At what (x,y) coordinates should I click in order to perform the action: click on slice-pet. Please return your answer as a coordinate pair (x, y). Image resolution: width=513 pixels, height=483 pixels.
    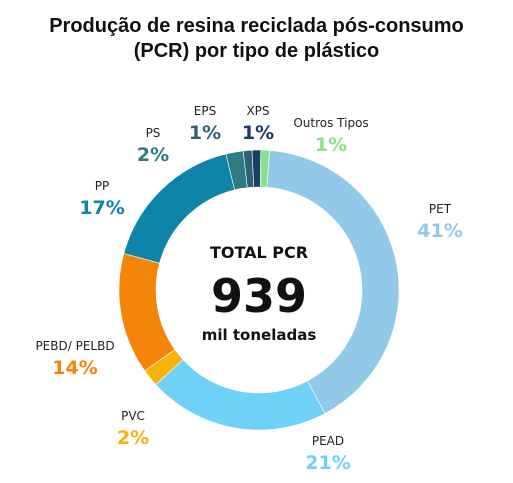
    Looking at the image, I should click on (333, 282).